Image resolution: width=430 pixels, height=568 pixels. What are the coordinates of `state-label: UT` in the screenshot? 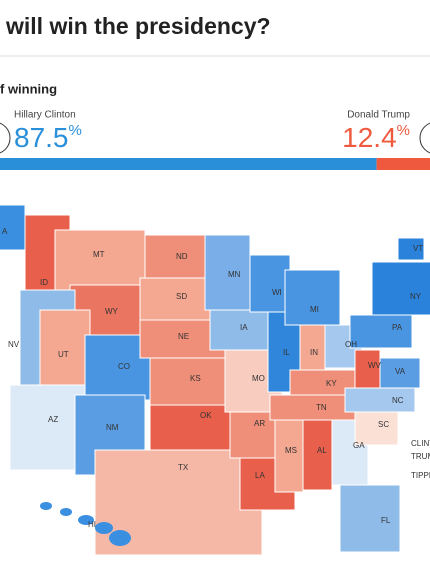 It's located at (63, 354).